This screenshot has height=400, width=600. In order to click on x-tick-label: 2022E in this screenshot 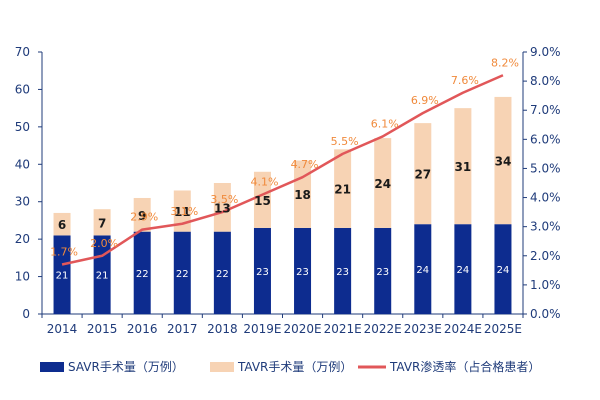, I will do `click(383, 329)`.